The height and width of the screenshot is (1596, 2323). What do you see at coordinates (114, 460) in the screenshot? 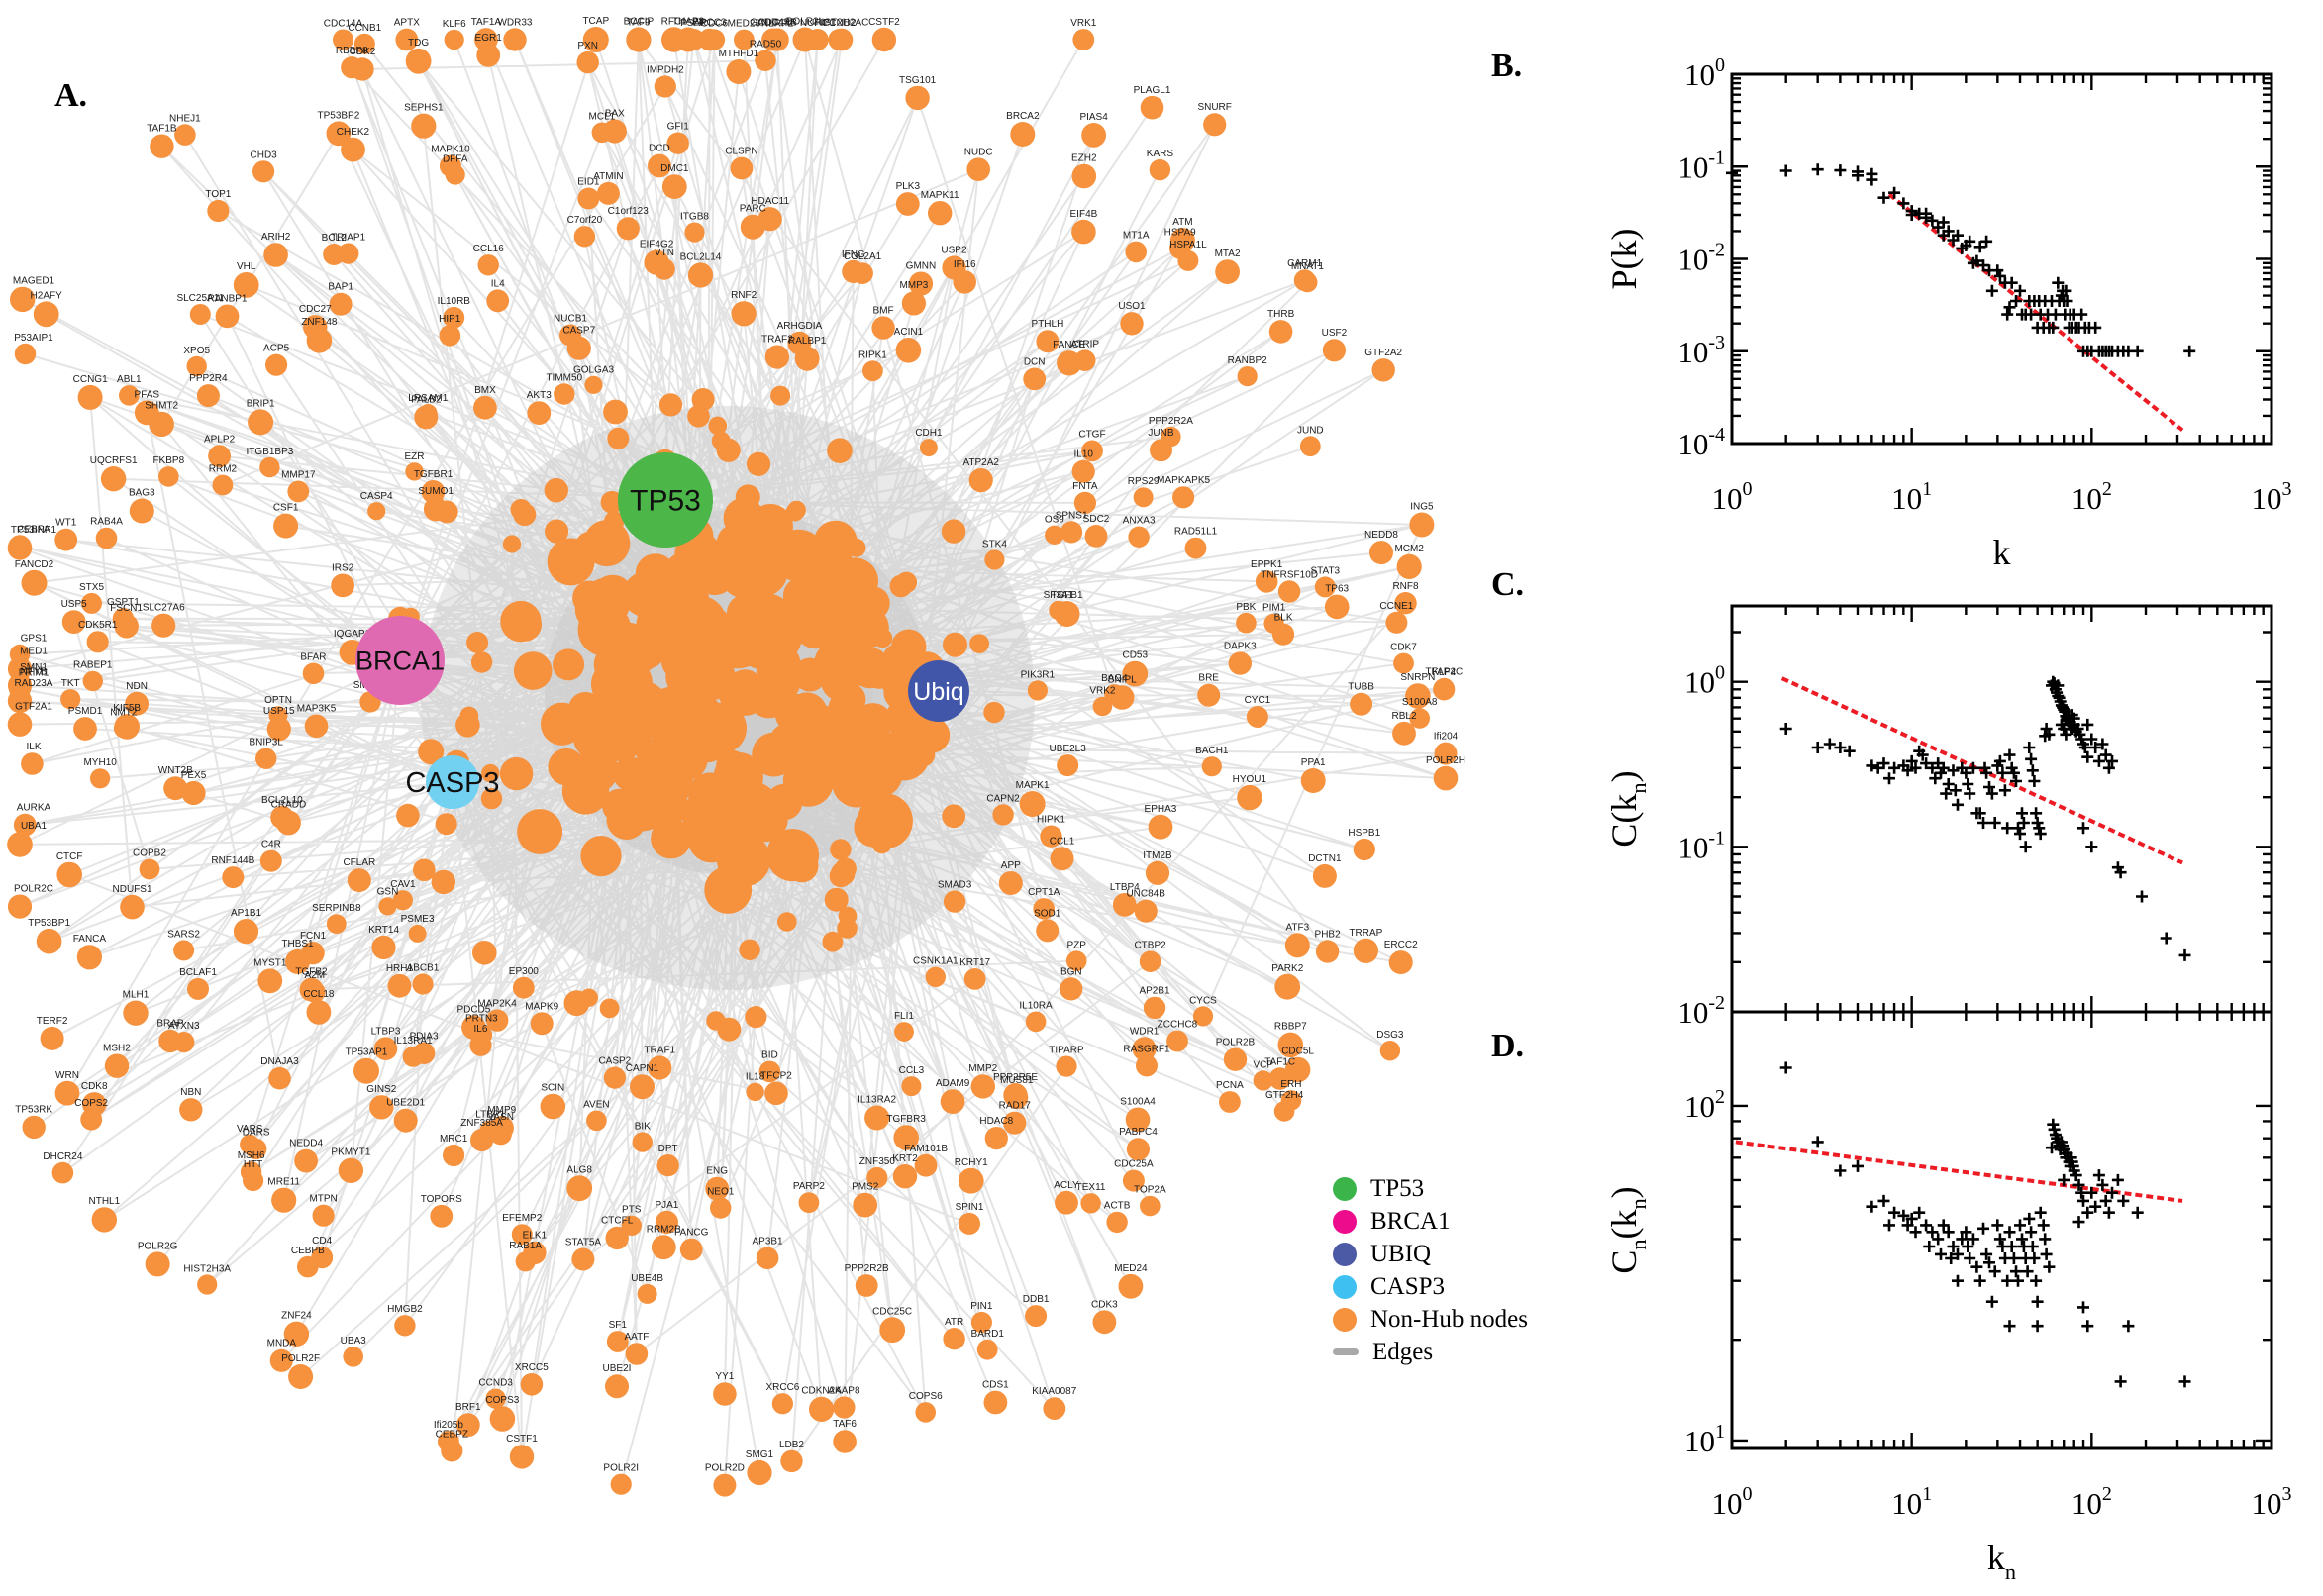
I see `gene-label: UQCRFS1` at bounding box center [114, 460].